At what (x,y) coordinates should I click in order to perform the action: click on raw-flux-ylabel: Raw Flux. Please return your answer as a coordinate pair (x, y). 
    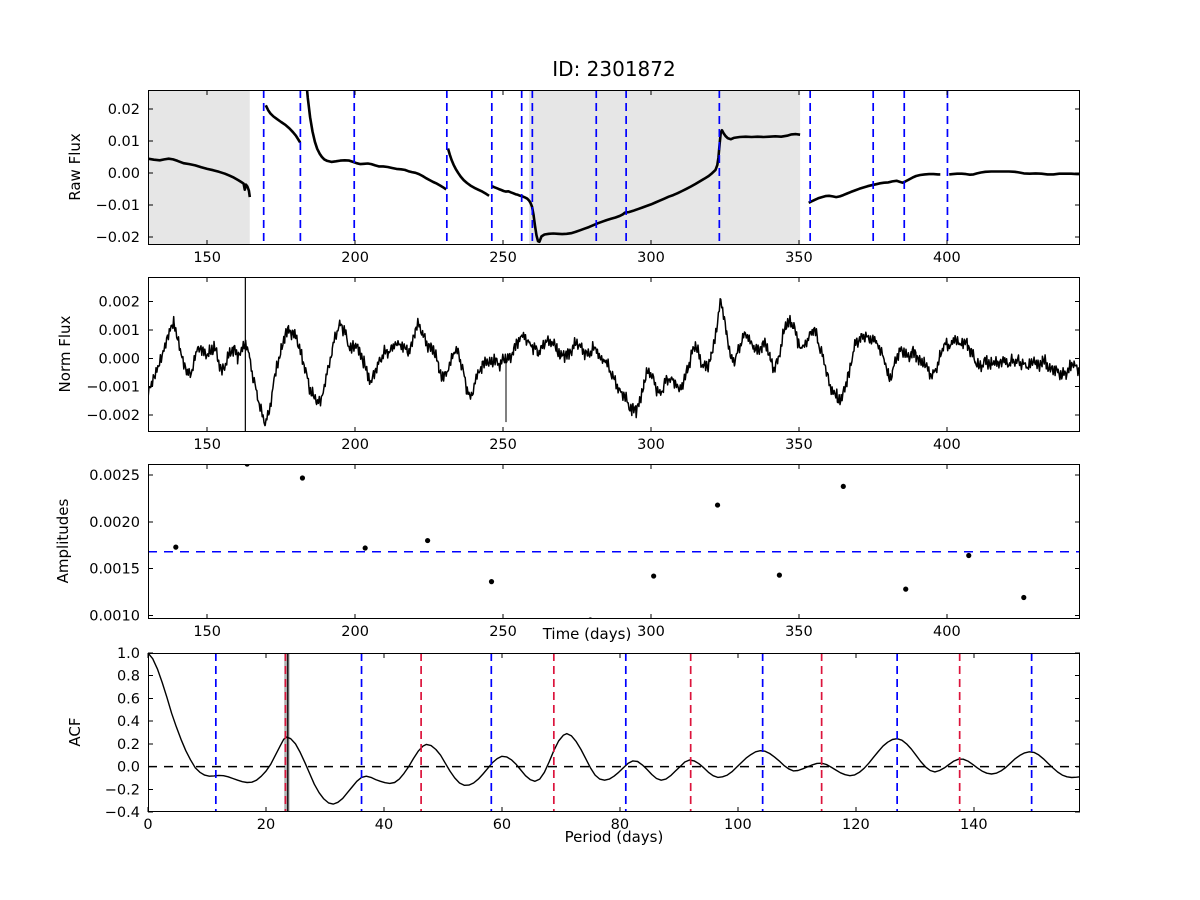
    Looking at the image, I should click on (75, 167).